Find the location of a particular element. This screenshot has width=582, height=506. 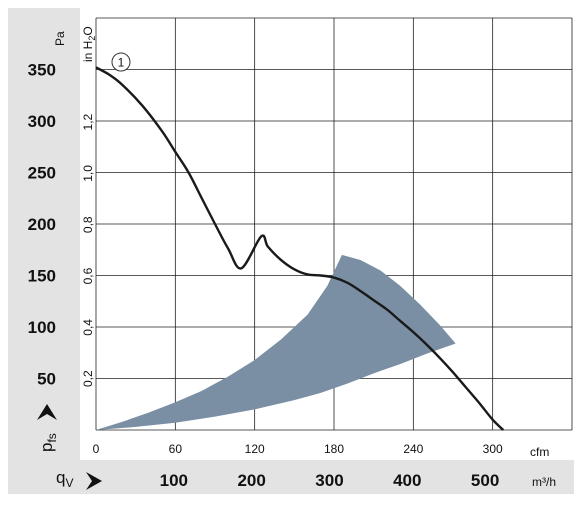

pa-tick-label: 150 is located at coordinates (42, 276).